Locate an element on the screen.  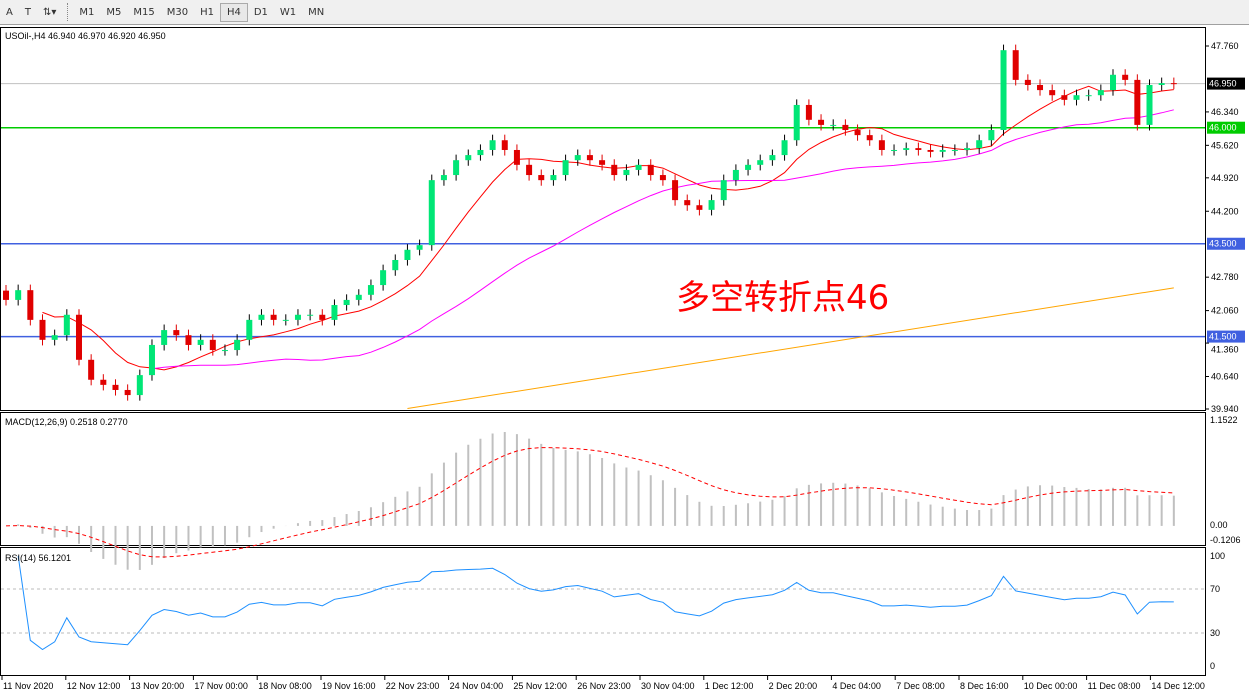
timeframe-m1: M1 is located at coordinates (87, 12).